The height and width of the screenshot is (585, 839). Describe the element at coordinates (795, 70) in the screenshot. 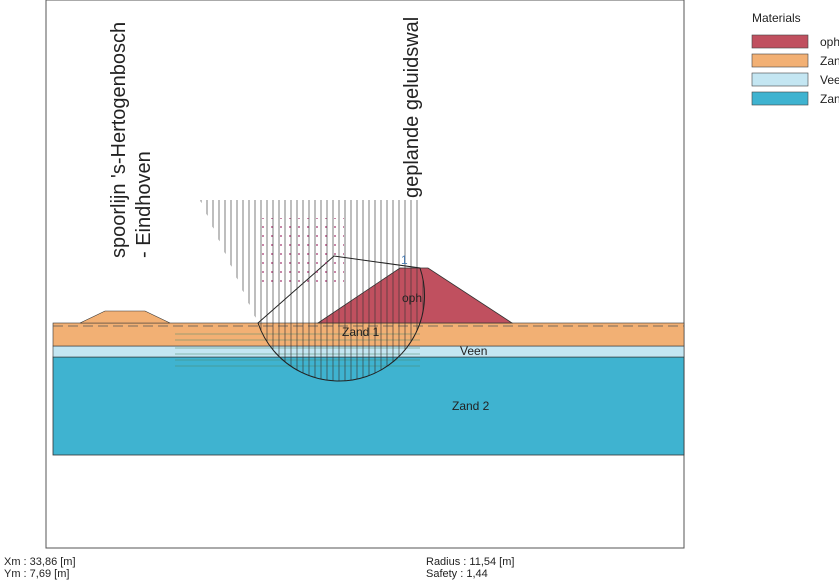

I see `legend: oph Zand 1 Veen Zand 2` at that location.